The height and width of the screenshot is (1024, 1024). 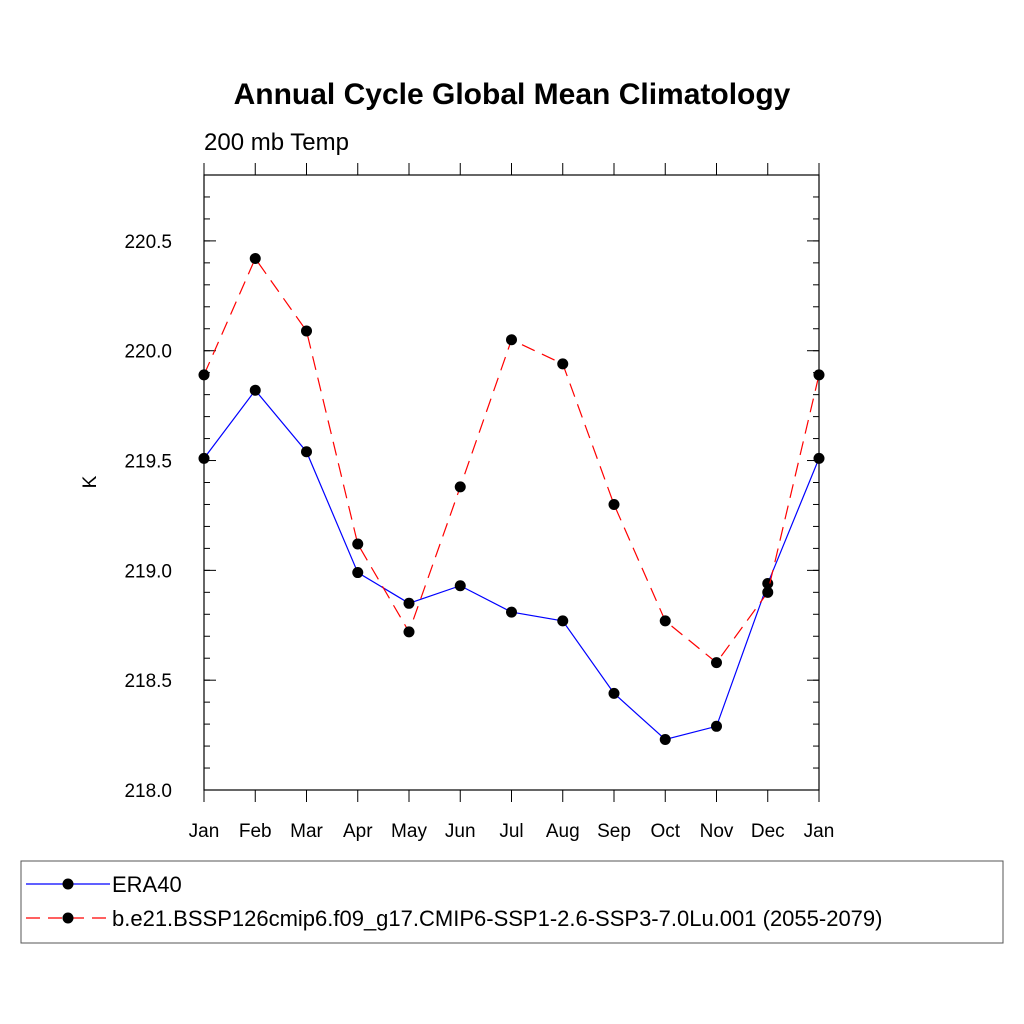 I want to click on y-tick-label: 218.5, so click(x=148, y=681).